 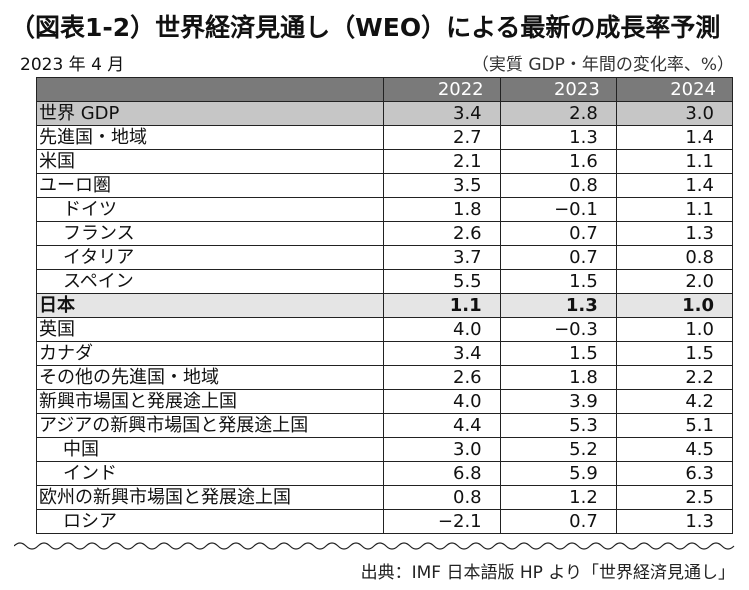 I want to click on row-label: スペイン, so click(x=210, y=281).